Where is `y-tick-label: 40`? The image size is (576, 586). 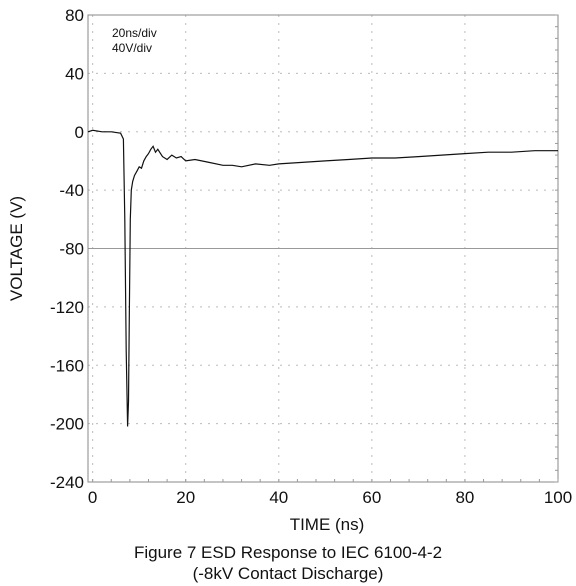 y-tick-label: 40 is located at coordinates (74, 73).